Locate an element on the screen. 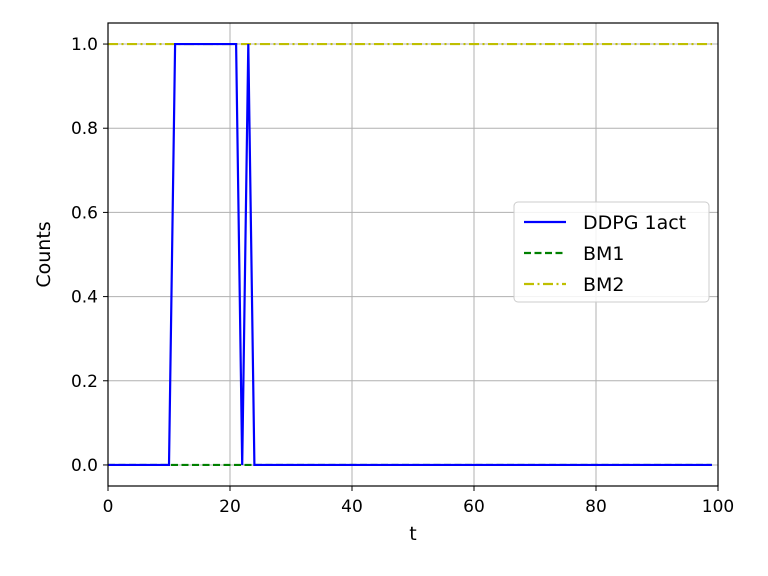 The height and width of the screenshot is (576, 768). legend-box is located at coordinates (611, 252).